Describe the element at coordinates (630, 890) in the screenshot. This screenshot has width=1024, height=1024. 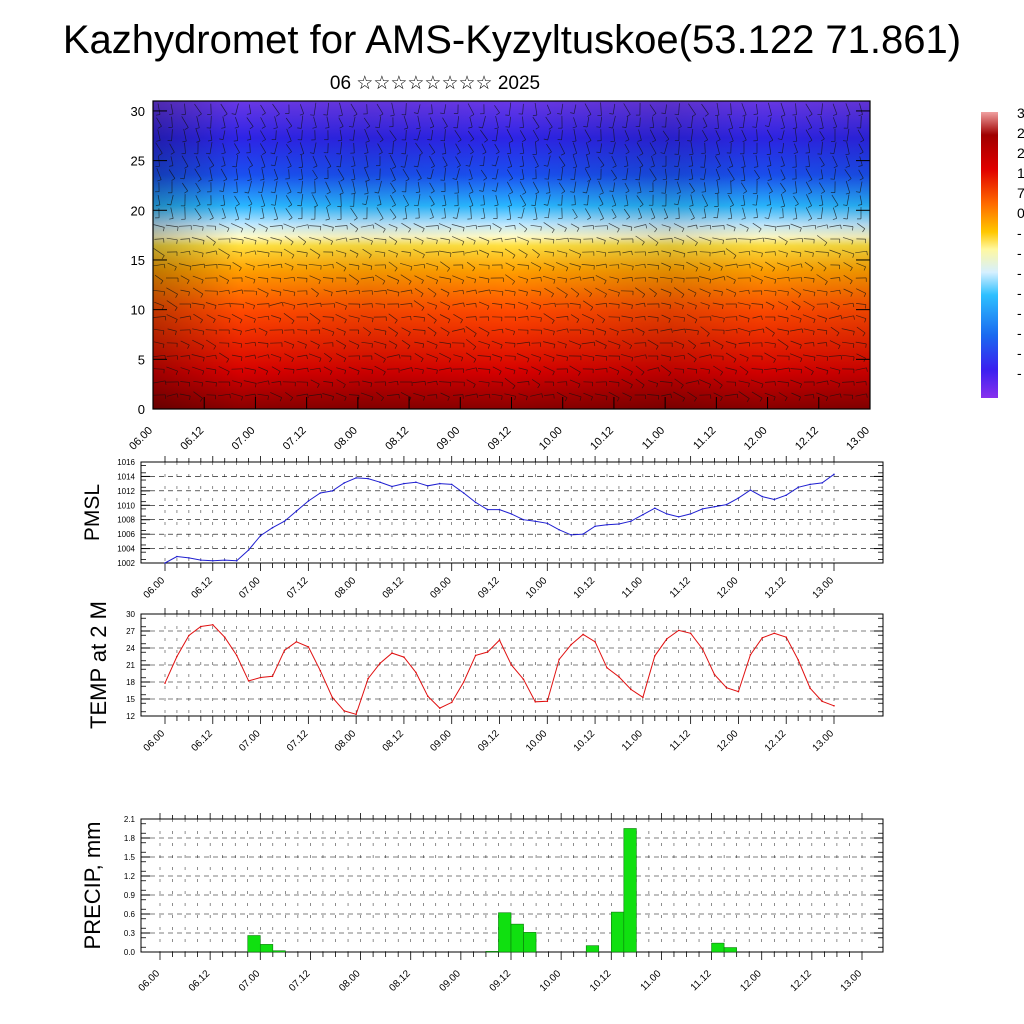
I see `precip-bar` at that location.